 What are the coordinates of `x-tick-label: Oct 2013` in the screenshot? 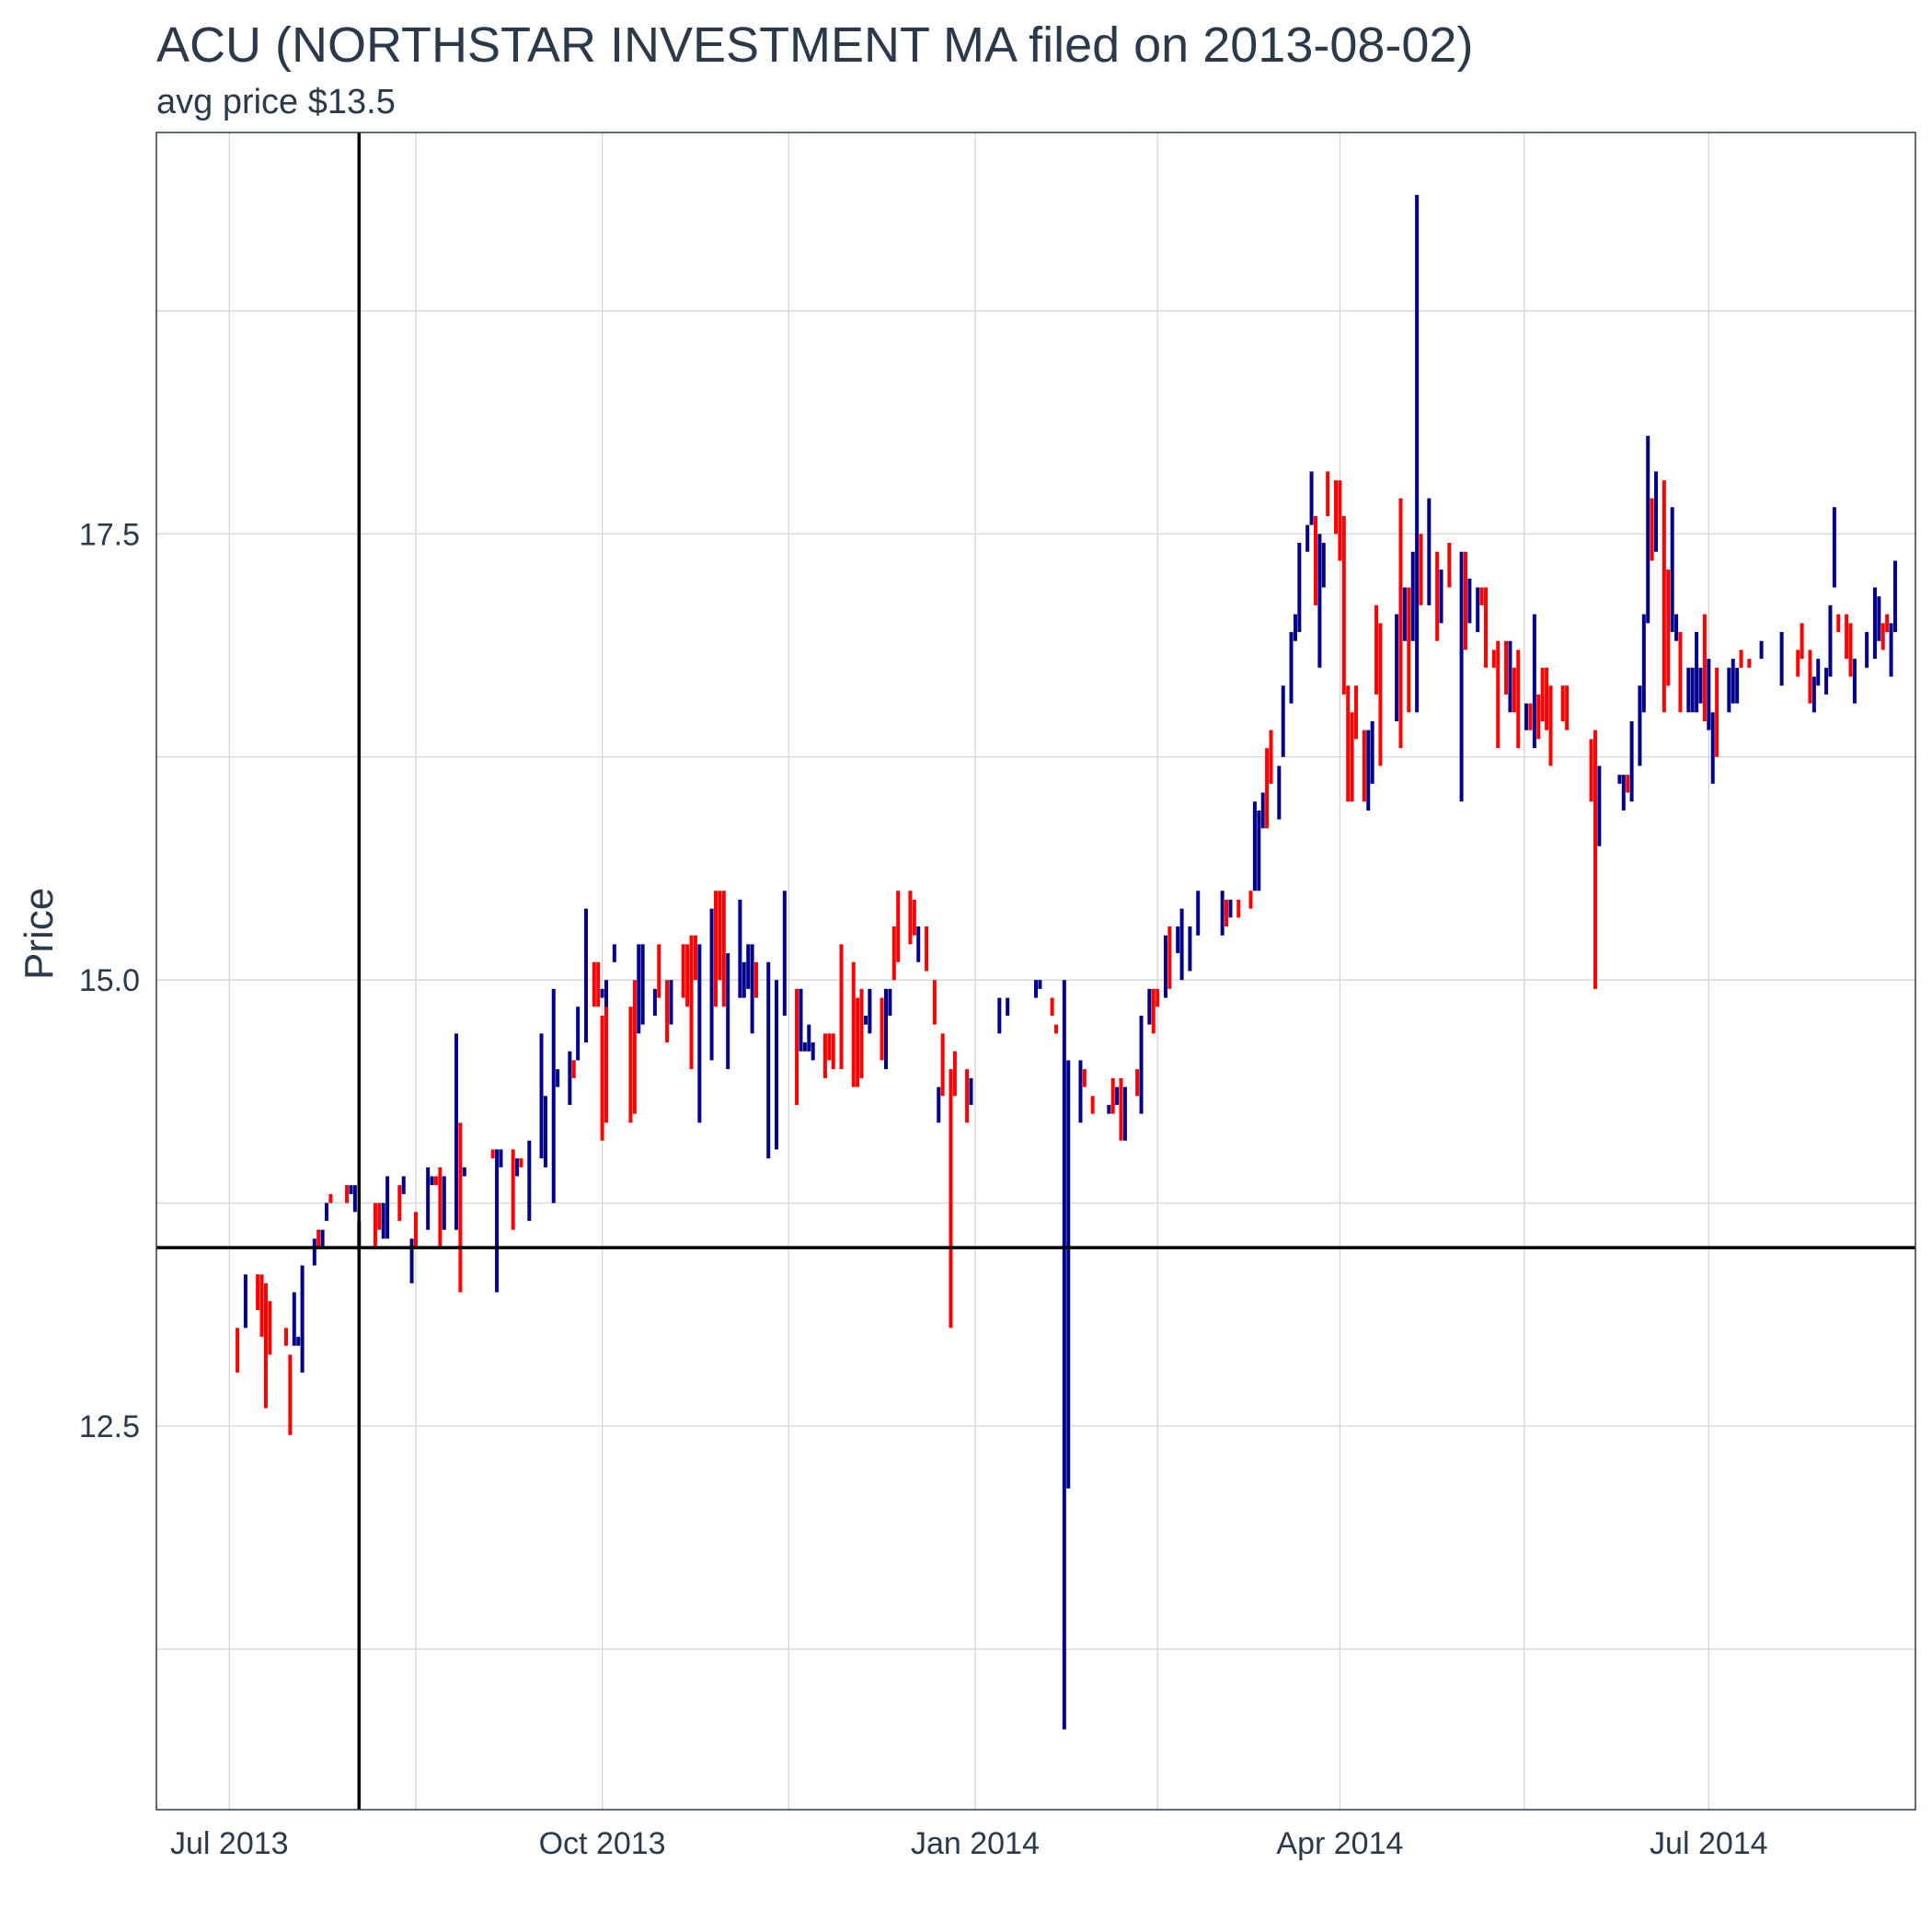 It's located at (602, 1843).